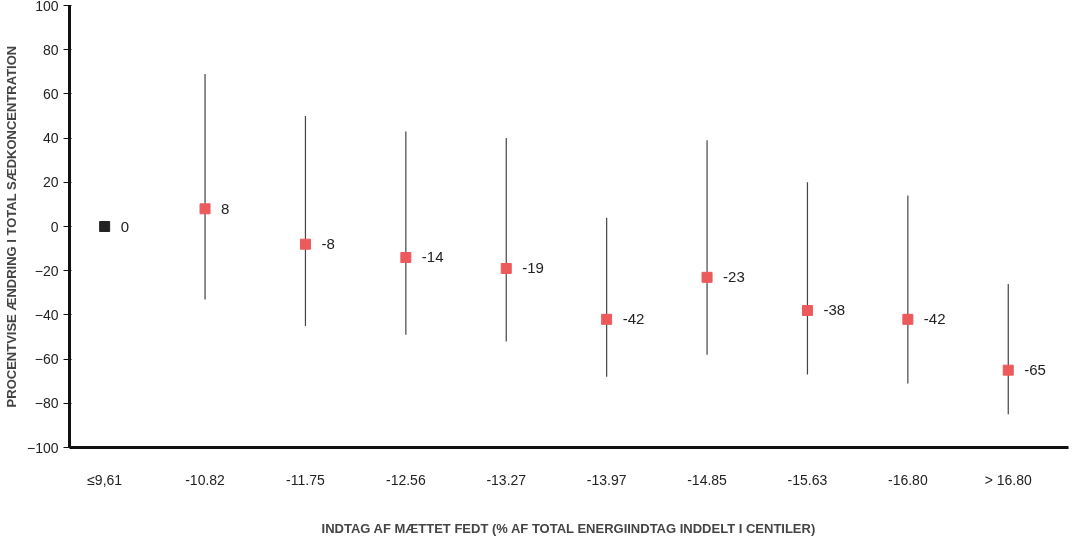  I want to click on y-tick-label: 60, so click(50, 93).